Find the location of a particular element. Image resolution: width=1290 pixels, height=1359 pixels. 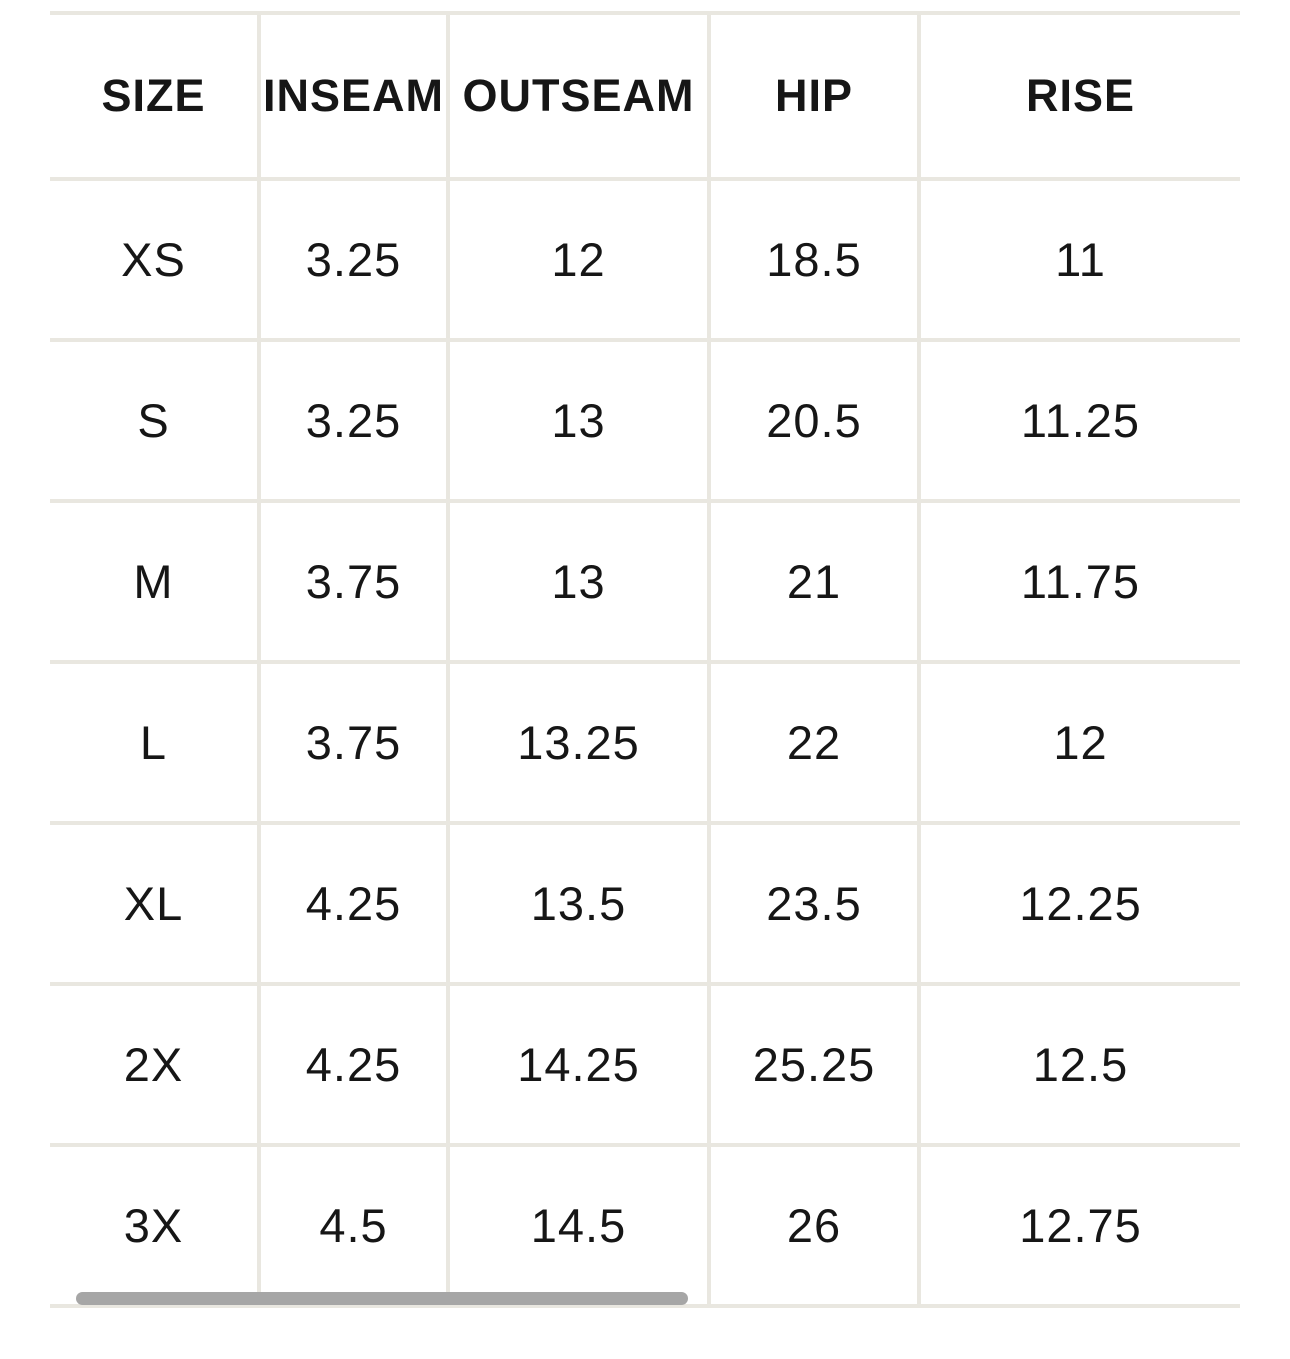

size-cell: 2X is located at coordinates (154, 1065).